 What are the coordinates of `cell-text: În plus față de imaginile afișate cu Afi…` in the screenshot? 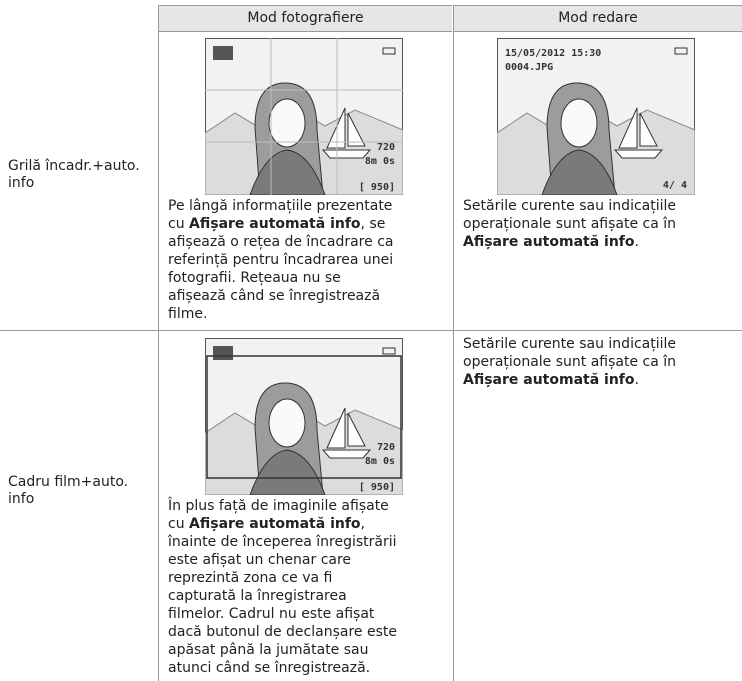 It's located at (284, 587).